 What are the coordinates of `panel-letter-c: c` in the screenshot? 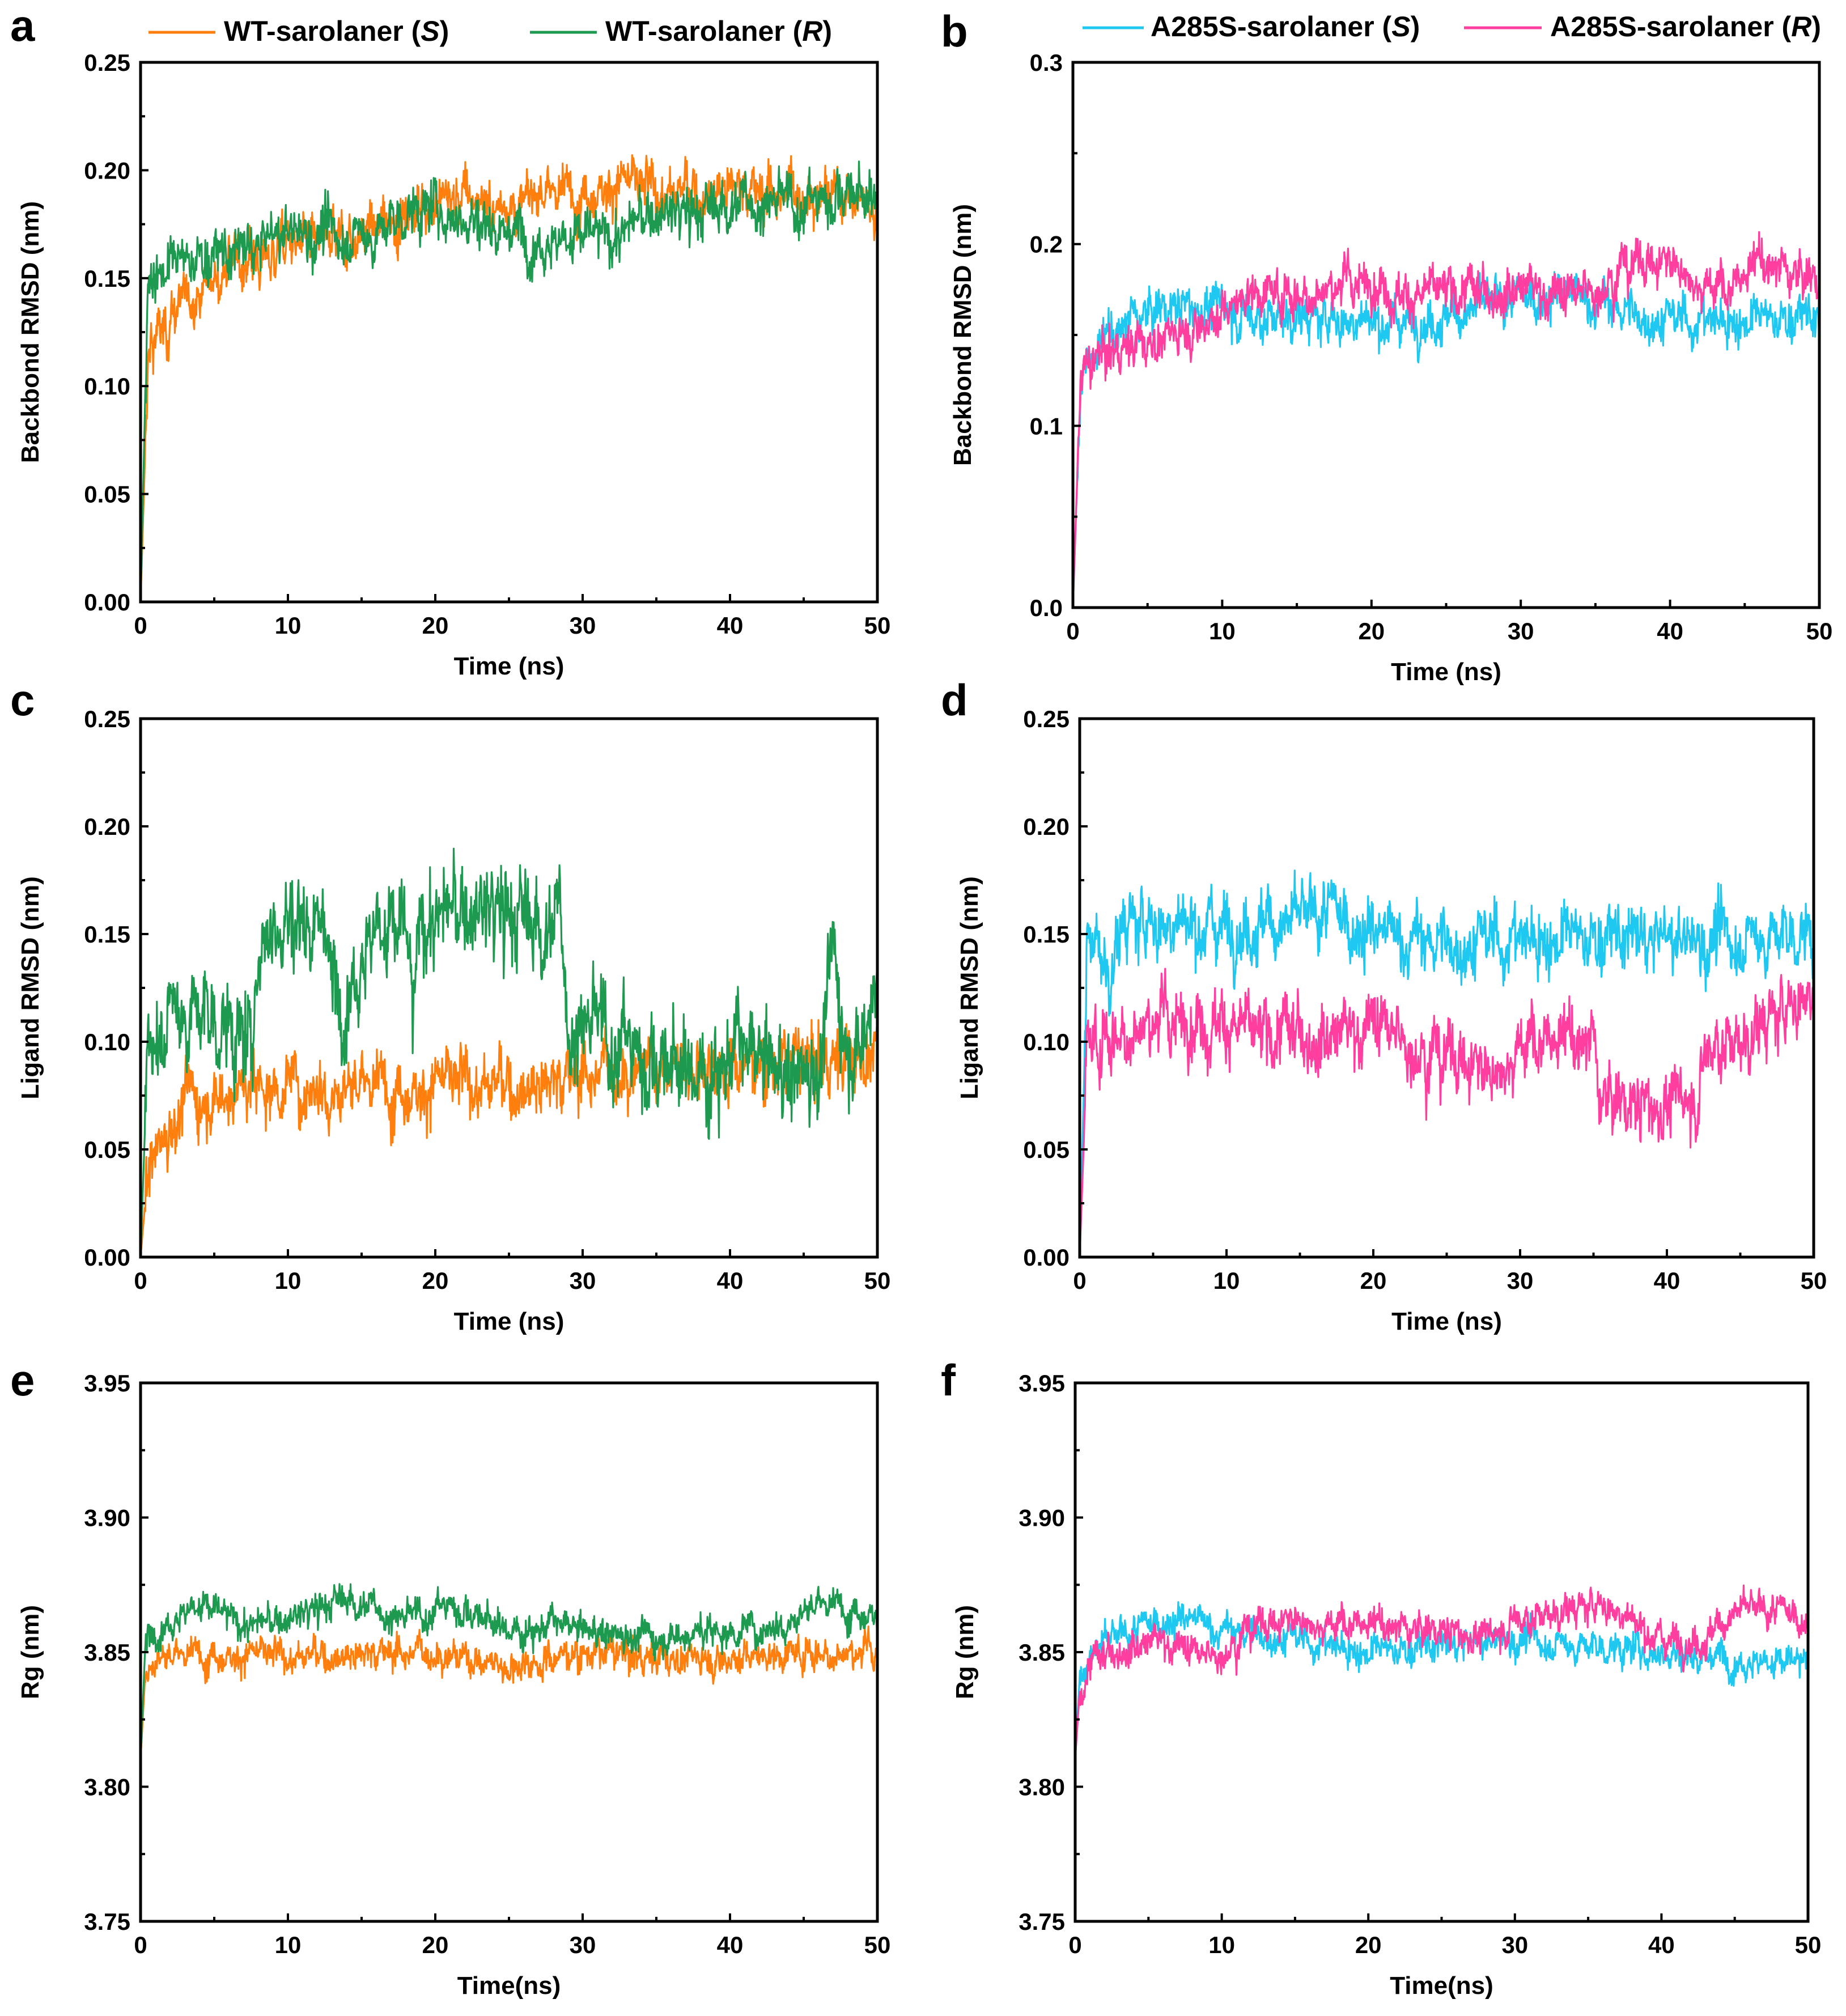 It's located at (22, 700).